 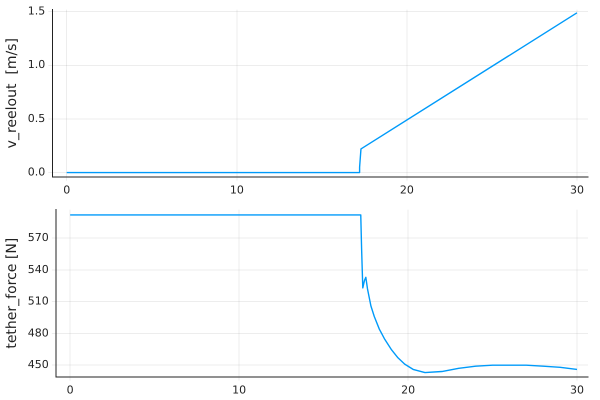 I want to click on y-tick-label: 450, so click(x=38, y=365).